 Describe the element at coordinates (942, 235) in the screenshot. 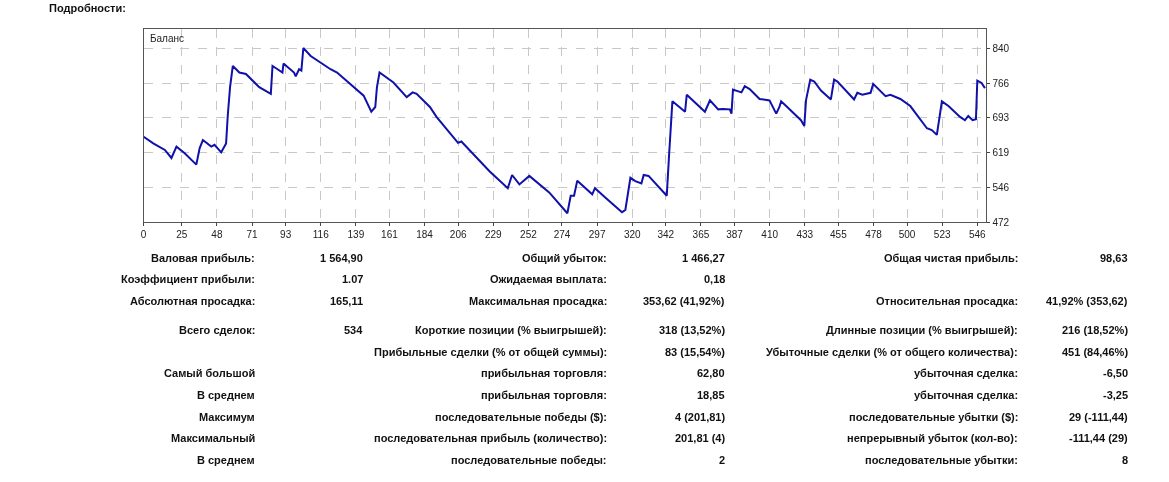

I see `x-tick-label: 523` at that location.